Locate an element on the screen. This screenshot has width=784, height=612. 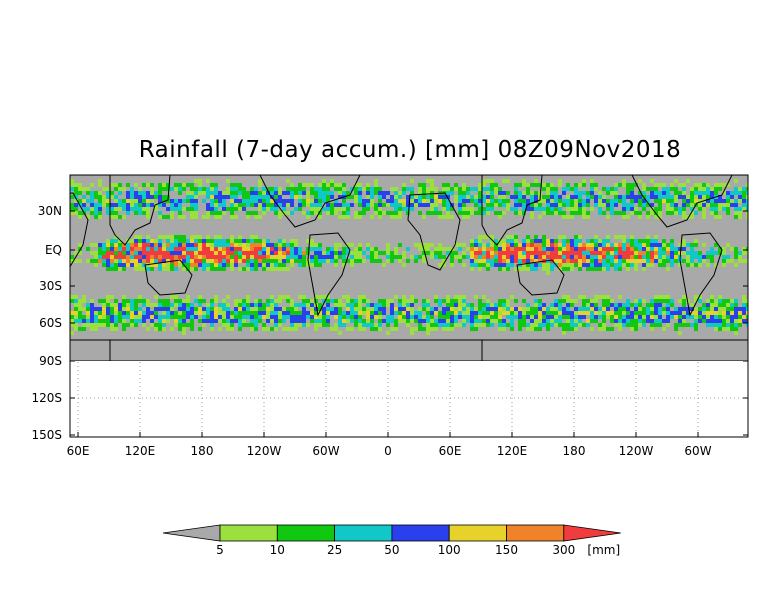
colorbar: 5 10 25 50 100 150 300 [mm] is located at coordinates (391, 540).